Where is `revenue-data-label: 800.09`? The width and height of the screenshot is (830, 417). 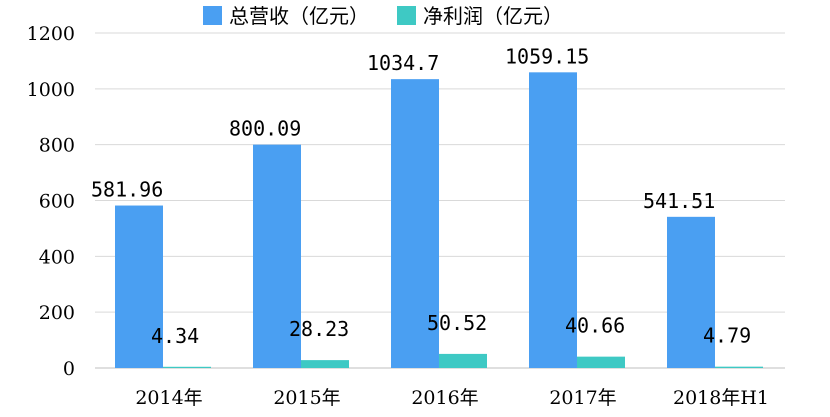
revenue-data-label: 800.09 is located at coordinates (265, 129).